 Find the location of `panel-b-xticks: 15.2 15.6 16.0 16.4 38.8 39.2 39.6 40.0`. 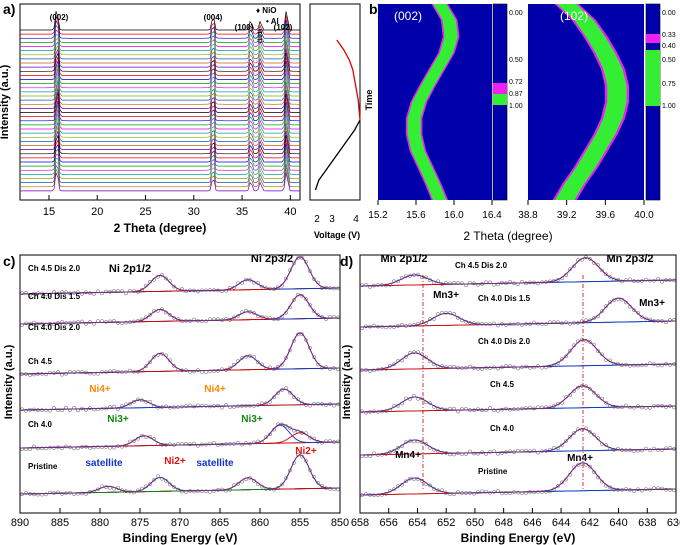

panel-b-xticks: 15.2 15.6 16.0 16.4 38.8 39.2 39.6 40.0 is located at coordinates (511, 210).